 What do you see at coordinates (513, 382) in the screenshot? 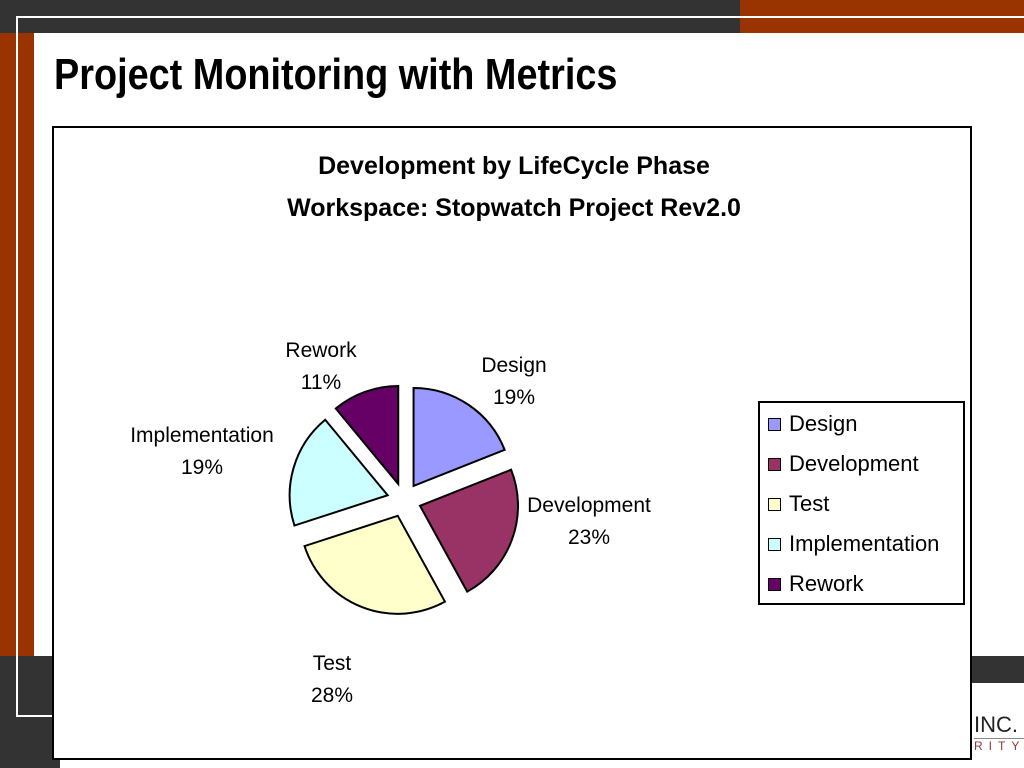
I see `data-label-design: Design 19%` at bounding box center [513, 382].